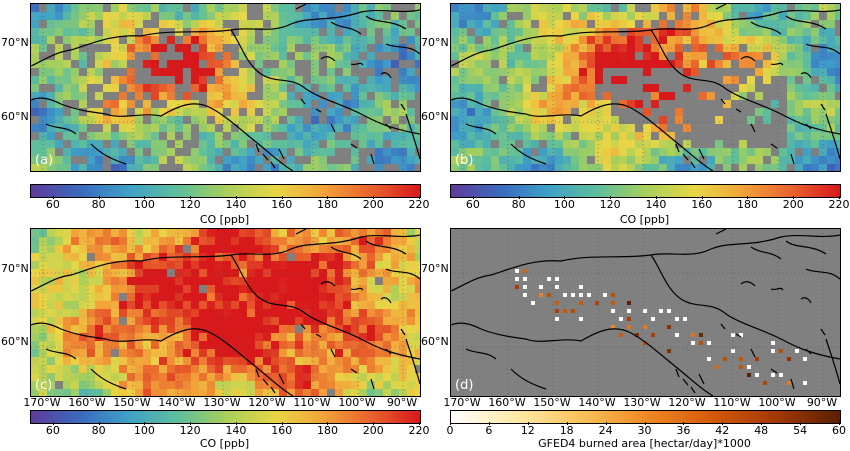 The width and height of the screenshot is (850, 451). Describe the element at coordinates (42, 402) in the screenshot. I see `lon-label-c: 170°W` at that location.